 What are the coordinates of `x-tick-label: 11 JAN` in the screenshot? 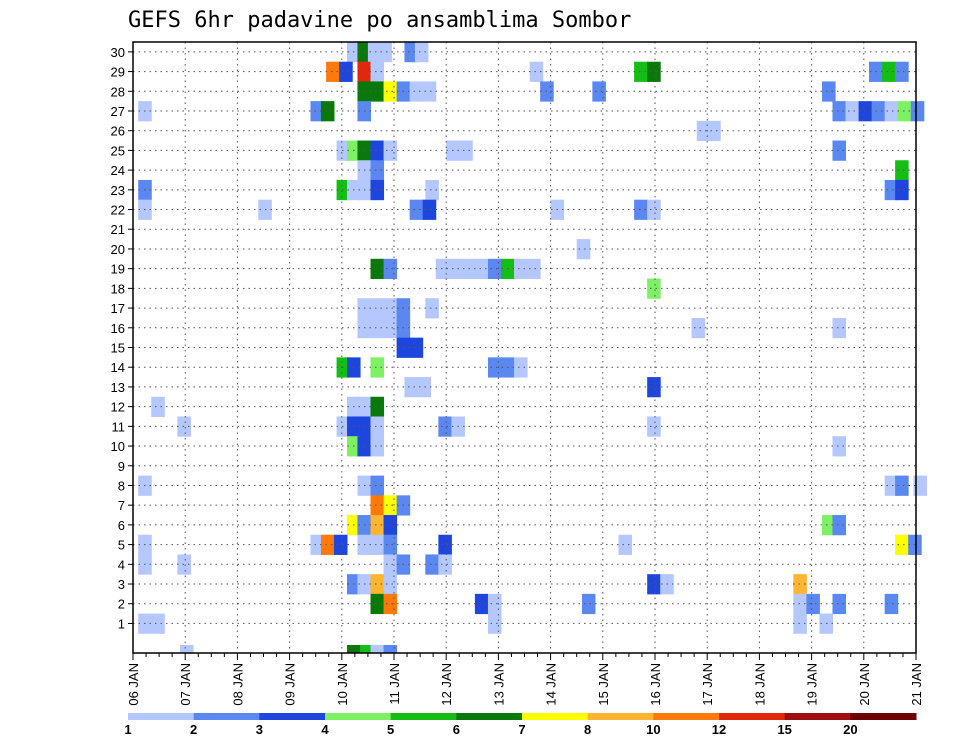 It's located at (394, 684).